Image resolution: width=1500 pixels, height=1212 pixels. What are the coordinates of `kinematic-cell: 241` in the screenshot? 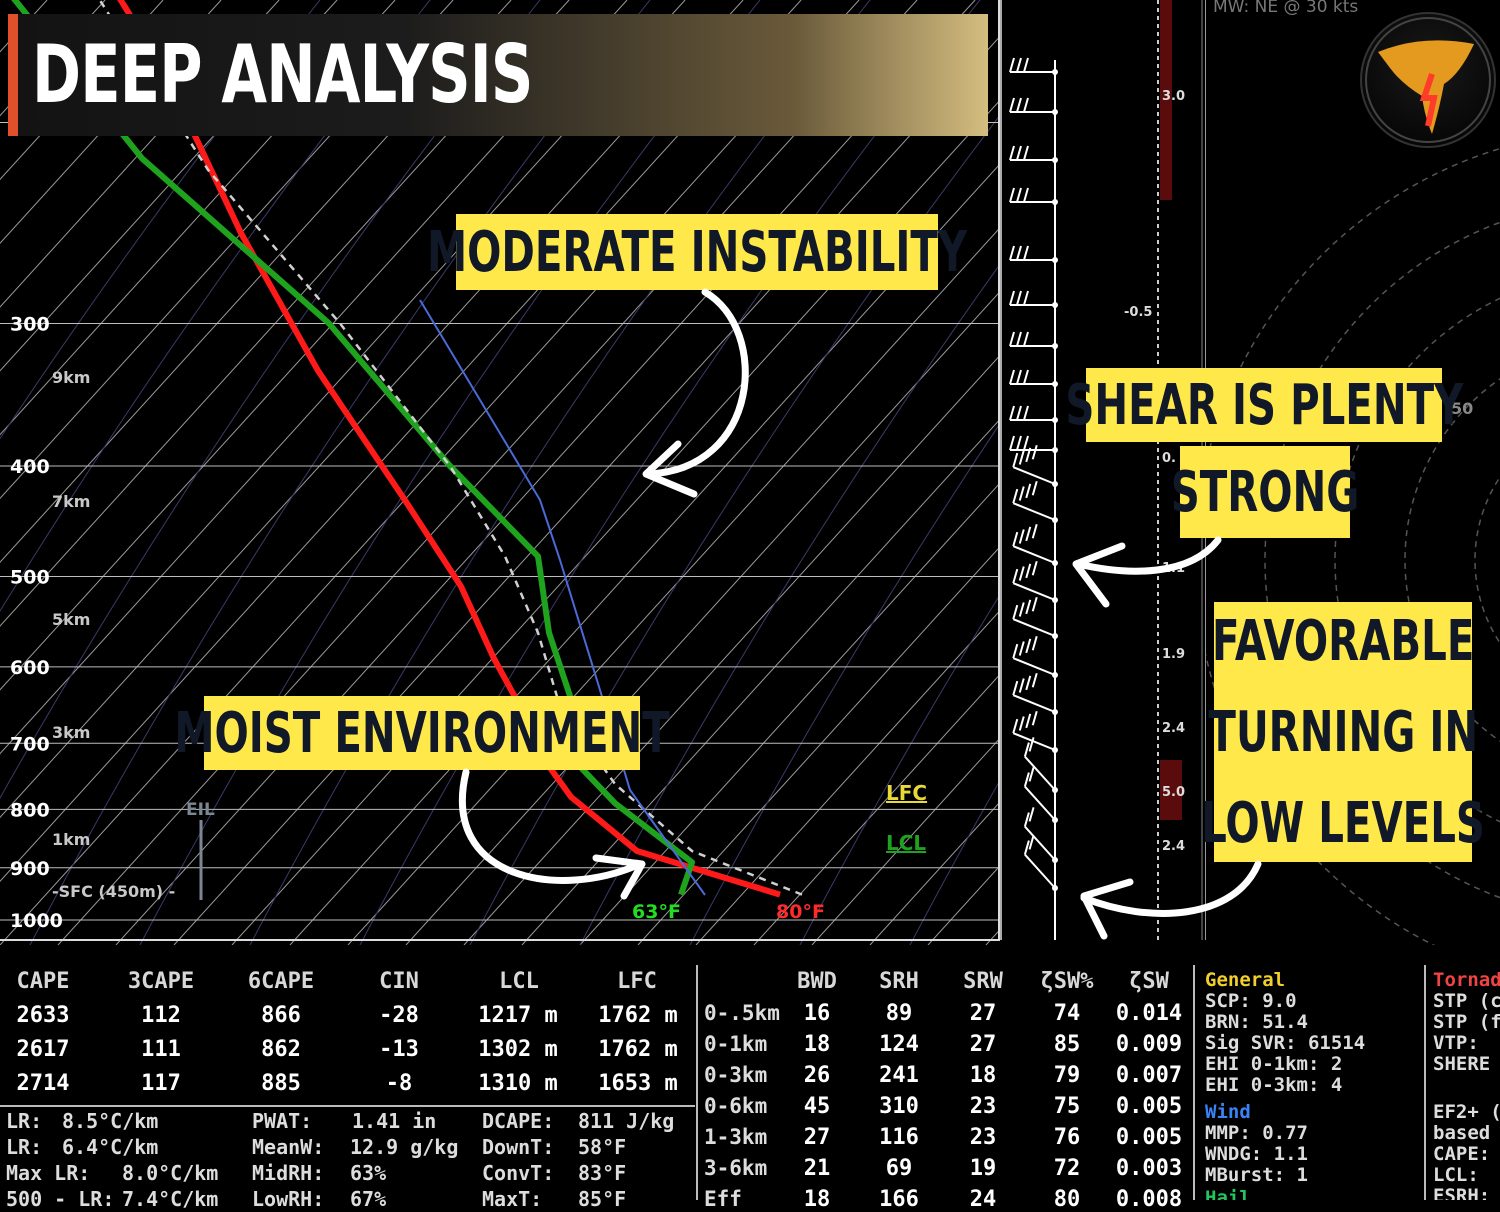 It's located at (899, 1075).